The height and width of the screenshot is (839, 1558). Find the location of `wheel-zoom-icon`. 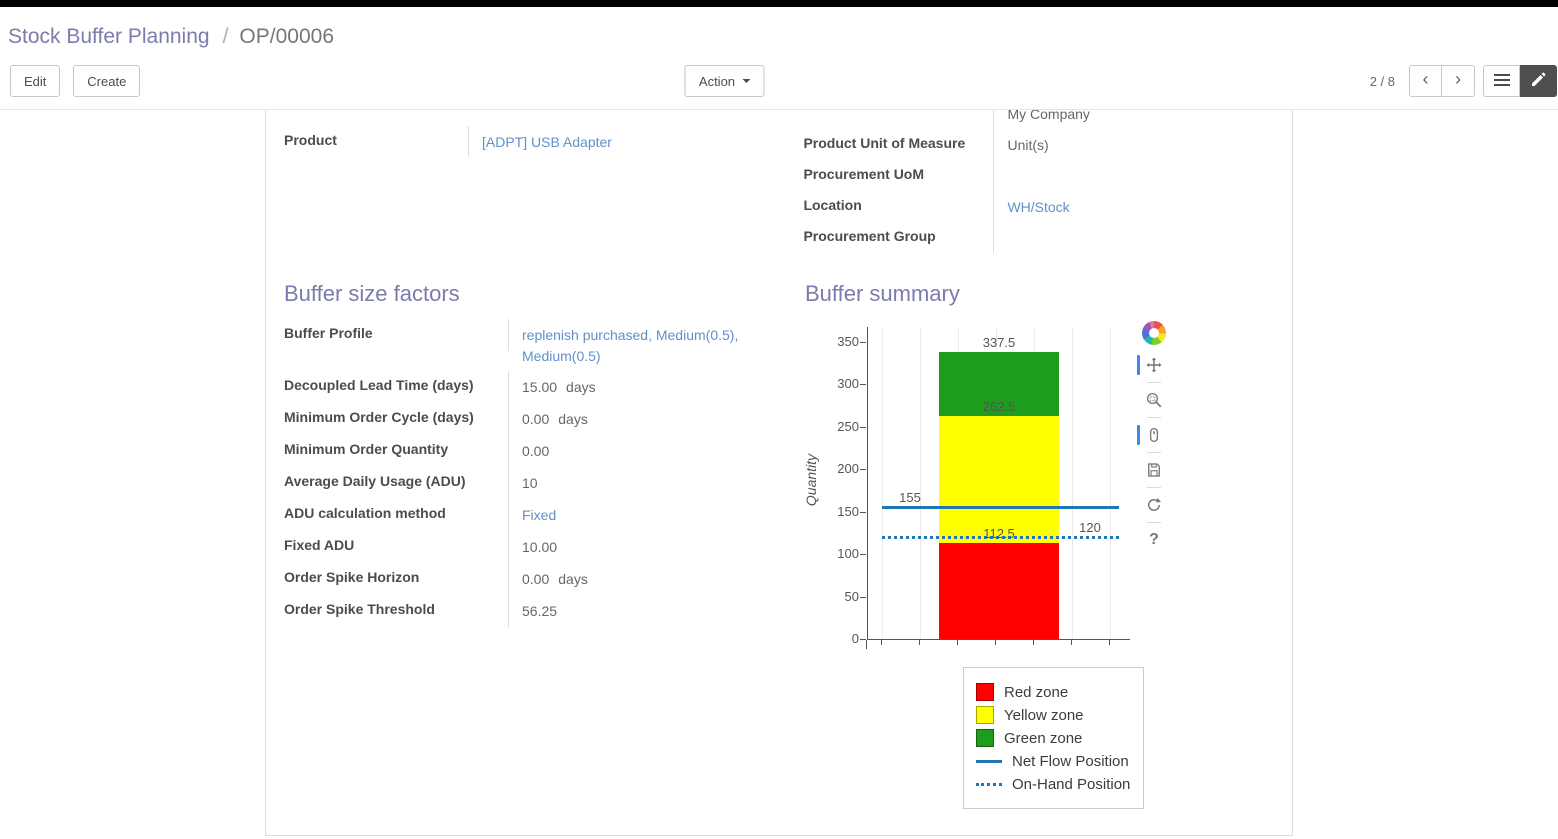

wheel-zoom-icon is located at coordinates (1152, 435).